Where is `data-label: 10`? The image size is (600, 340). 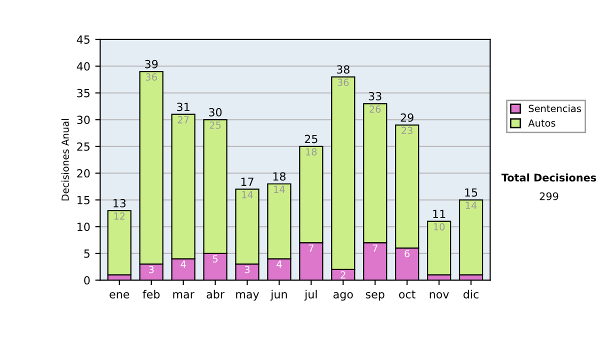 data-label: 10 is located at coordinates (439, 226).